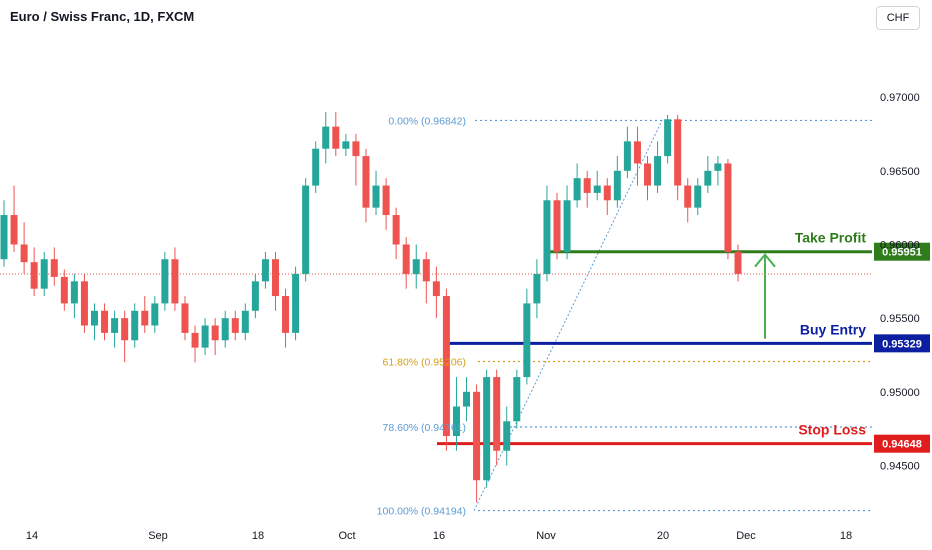  I want to click on x-tick-label: 20, so click(663, 536).